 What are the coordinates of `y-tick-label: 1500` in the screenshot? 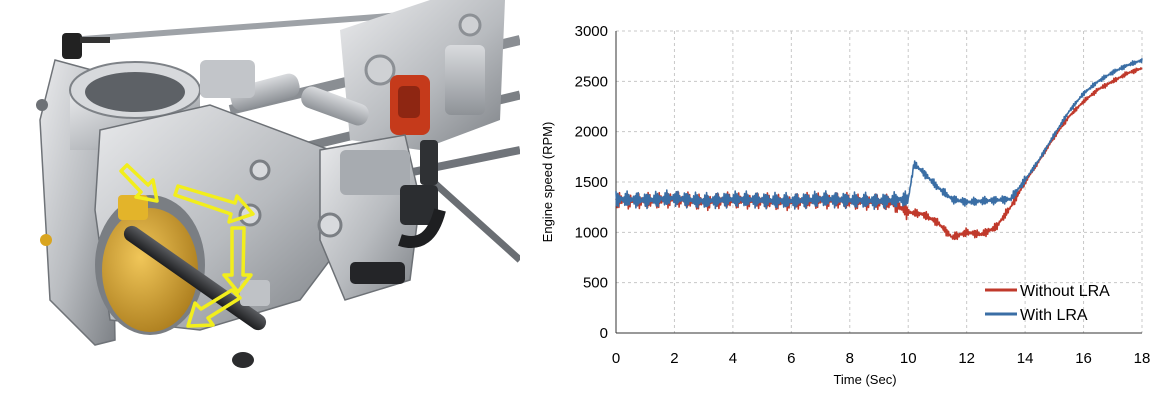 It's located at (591, 182).